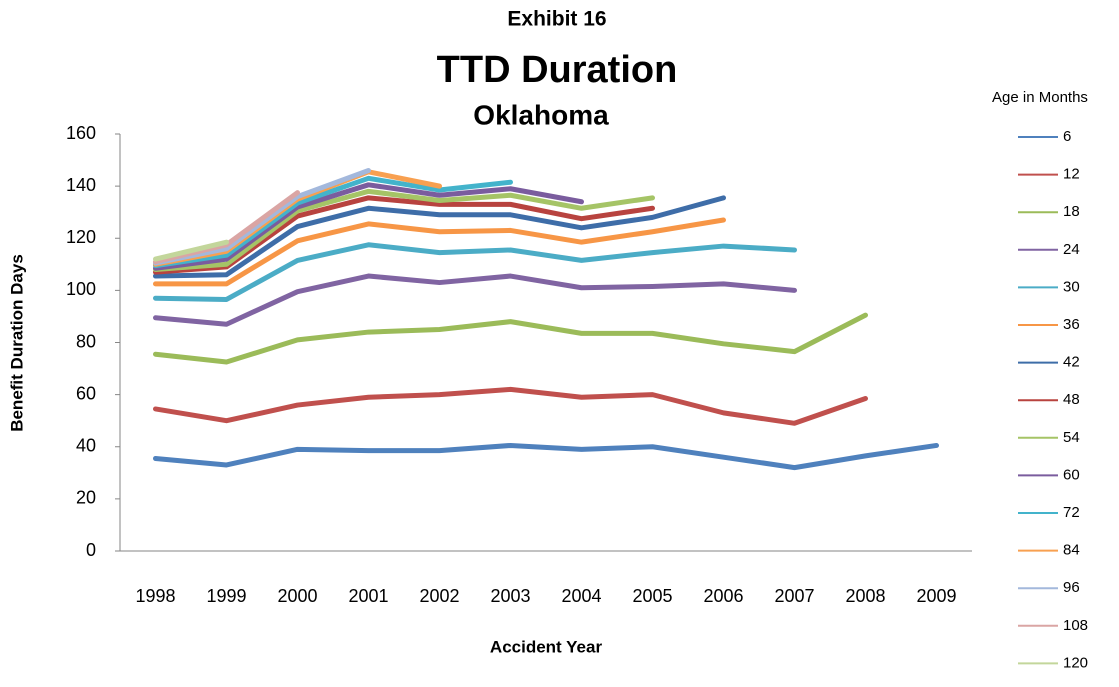 The image size is (1119, 687). What do you see at coordinates (81, 289) in the screenshot?
I see `y-tick-label: 100` at bounding box center [81, 289].